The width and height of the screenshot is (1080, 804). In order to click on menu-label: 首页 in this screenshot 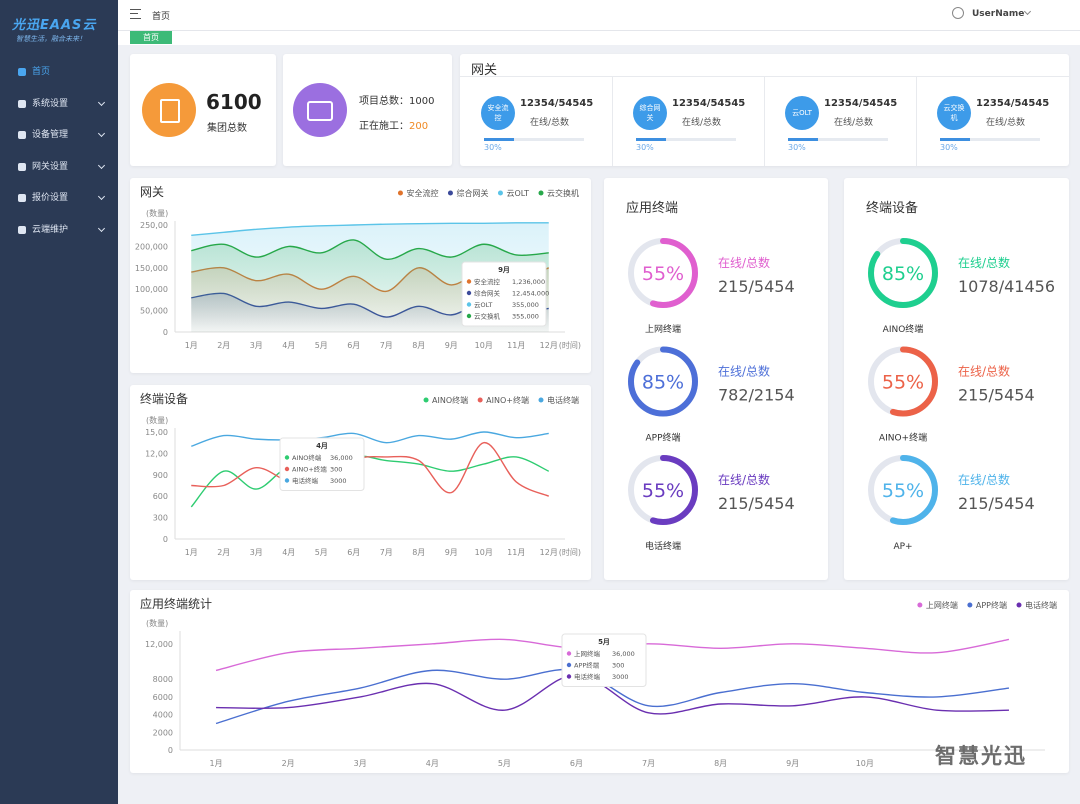, I will do `click(41, 72)`.